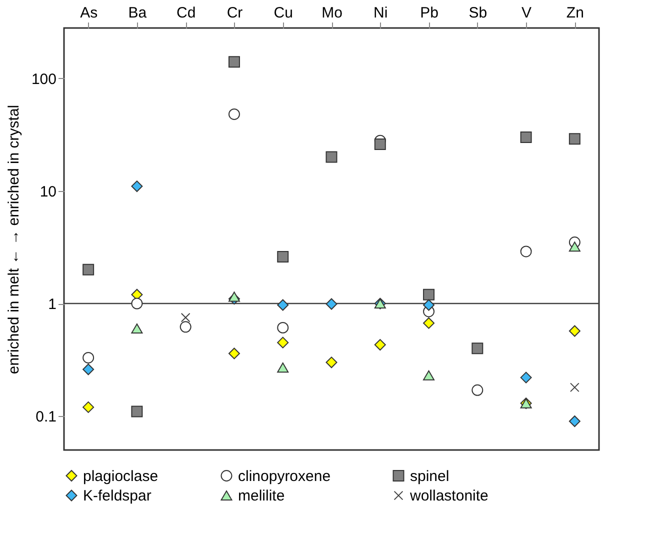 The width and height of the screenshot is (659, 534). What do you see at coordinates (89, 13) in the screenshot?
I see `x-tick-label: As` at bounding box center [89, 13].